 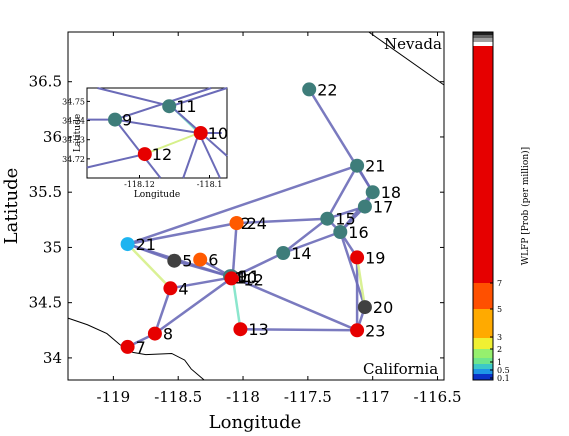 I want to click on y-axis-label: Latitude, so click(x=11, y=206).